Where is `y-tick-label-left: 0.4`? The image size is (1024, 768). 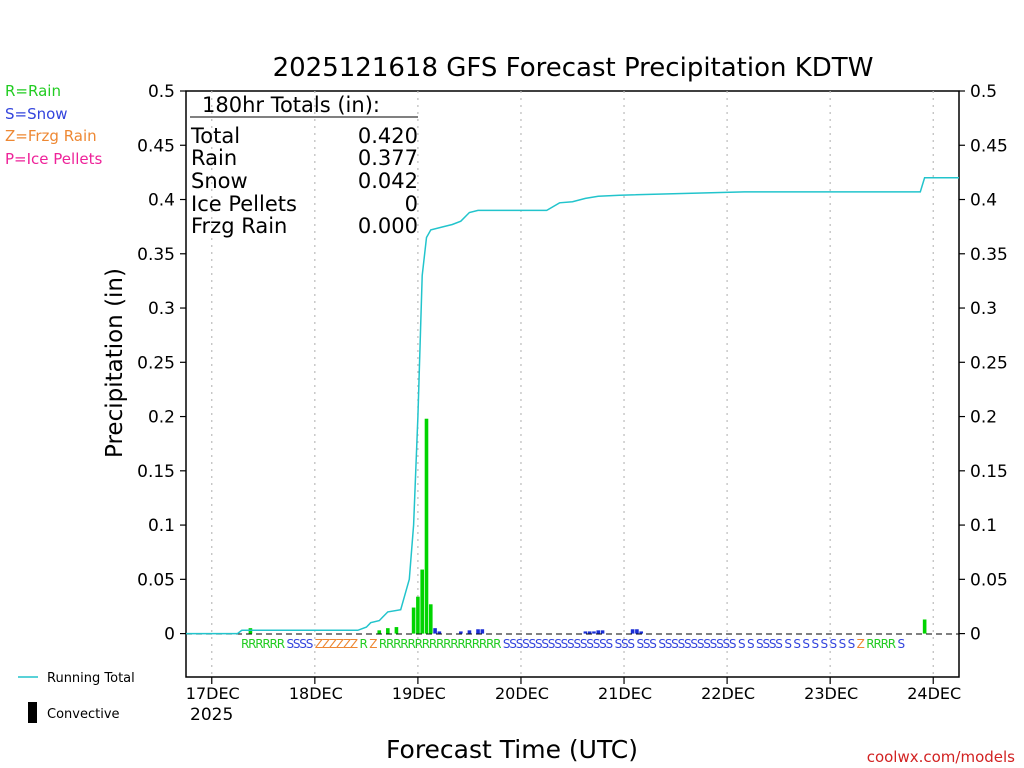 y-tick-label-left: 0.4 is located at coordinates (161, 201).